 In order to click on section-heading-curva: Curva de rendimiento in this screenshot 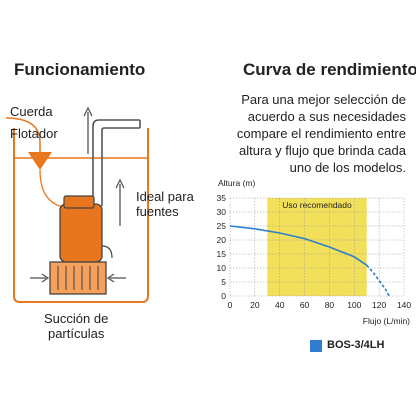, I will do `click(329, 69)`.